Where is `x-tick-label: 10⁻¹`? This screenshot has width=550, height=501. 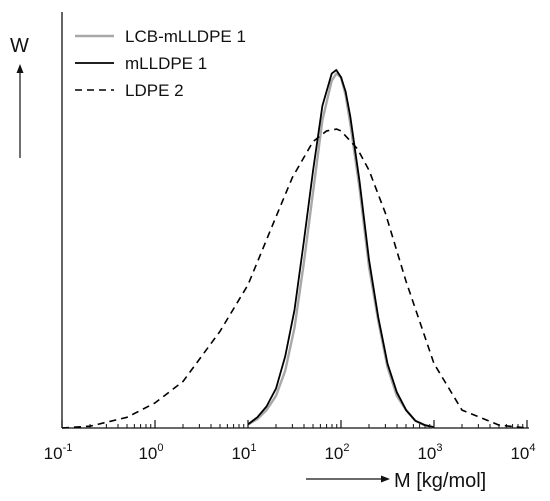 x-tick-label: 10⁻¹ is located at coordinates (58, 452).